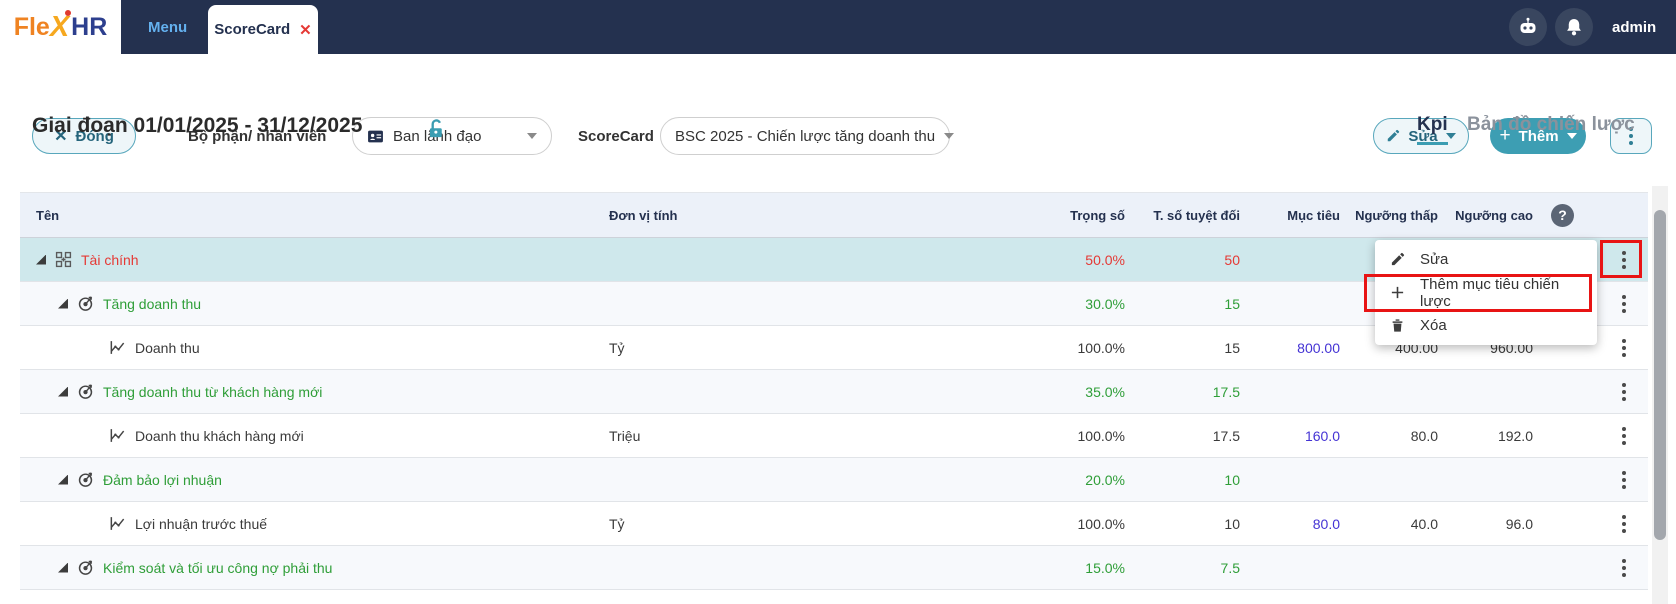  I want to click on unit-cell: Tỷ, so click(617, 523).